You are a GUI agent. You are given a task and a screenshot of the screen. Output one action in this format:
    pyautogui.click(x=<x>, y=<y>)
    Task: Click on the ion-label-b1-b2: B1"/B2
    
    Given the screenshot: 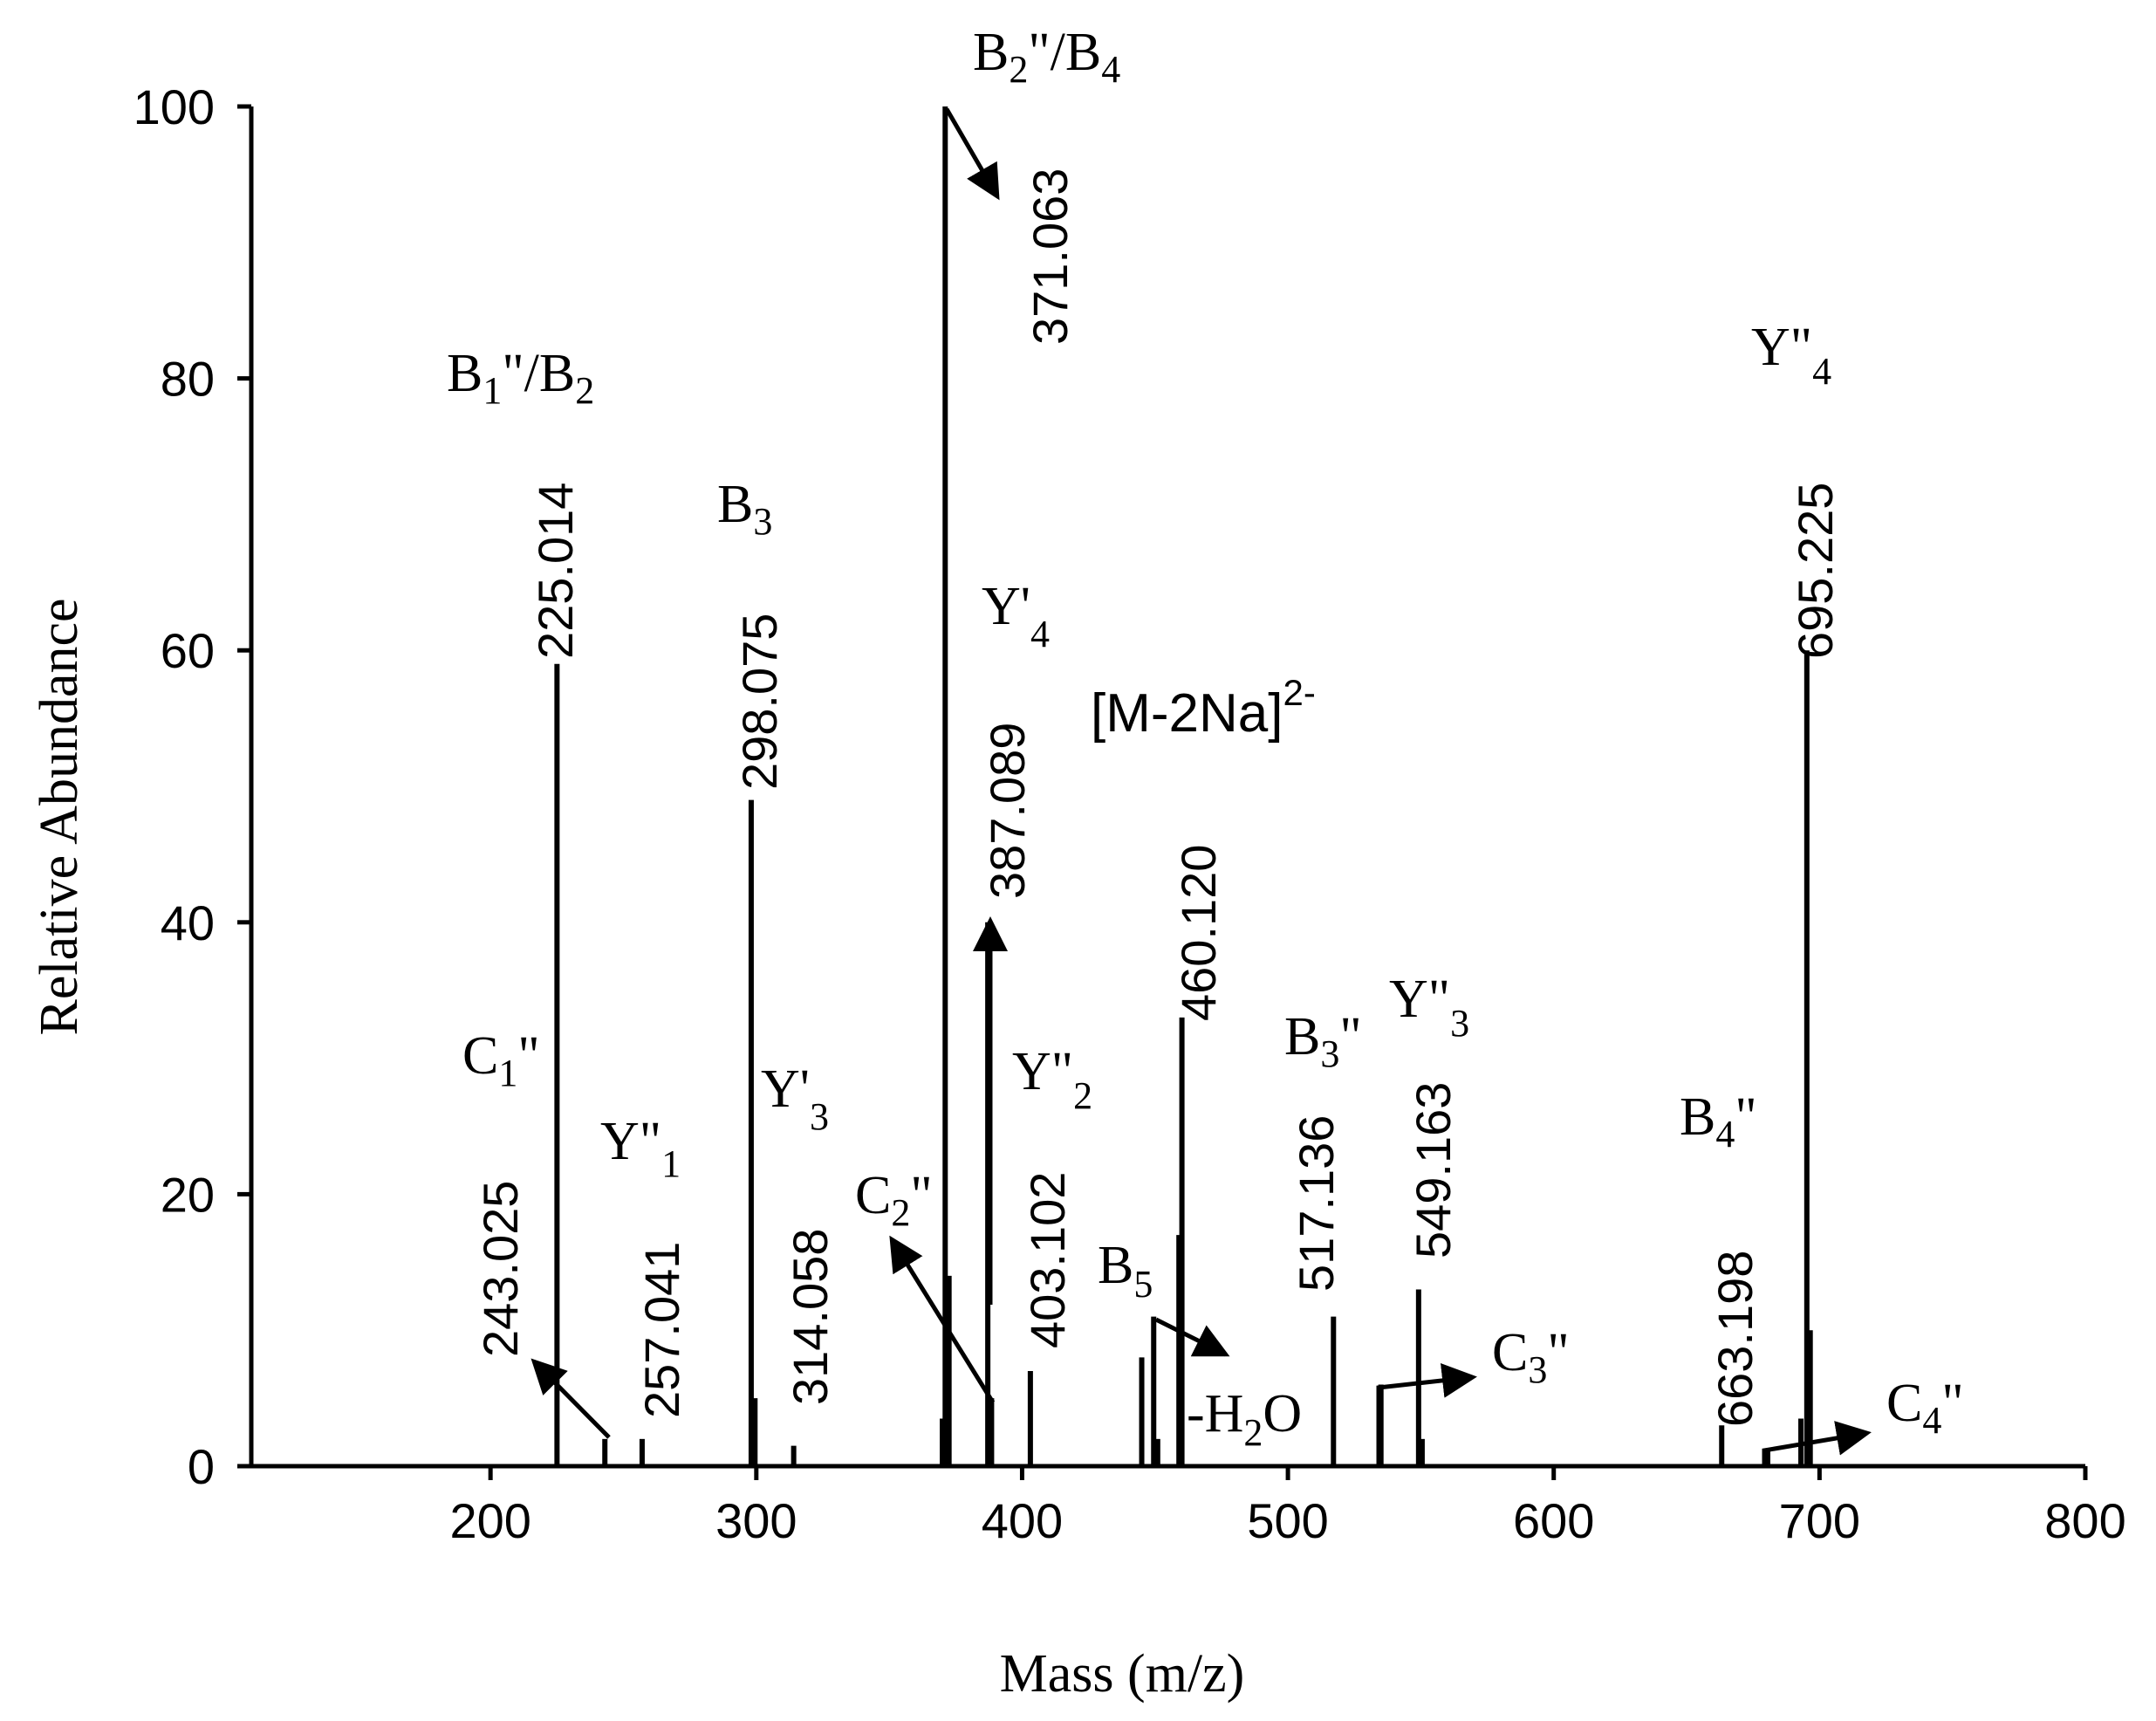 What is the action you would take?
    pyautogui.click(x=520, y=378)
    